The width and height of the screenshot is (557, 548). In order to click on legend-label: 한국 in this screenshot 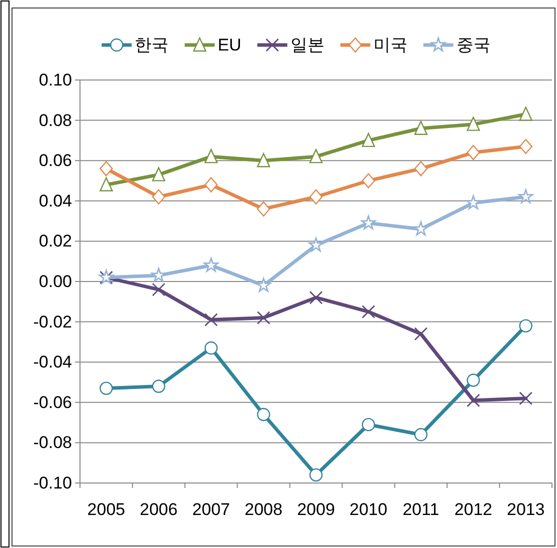, I will do `click(151, 45)`.